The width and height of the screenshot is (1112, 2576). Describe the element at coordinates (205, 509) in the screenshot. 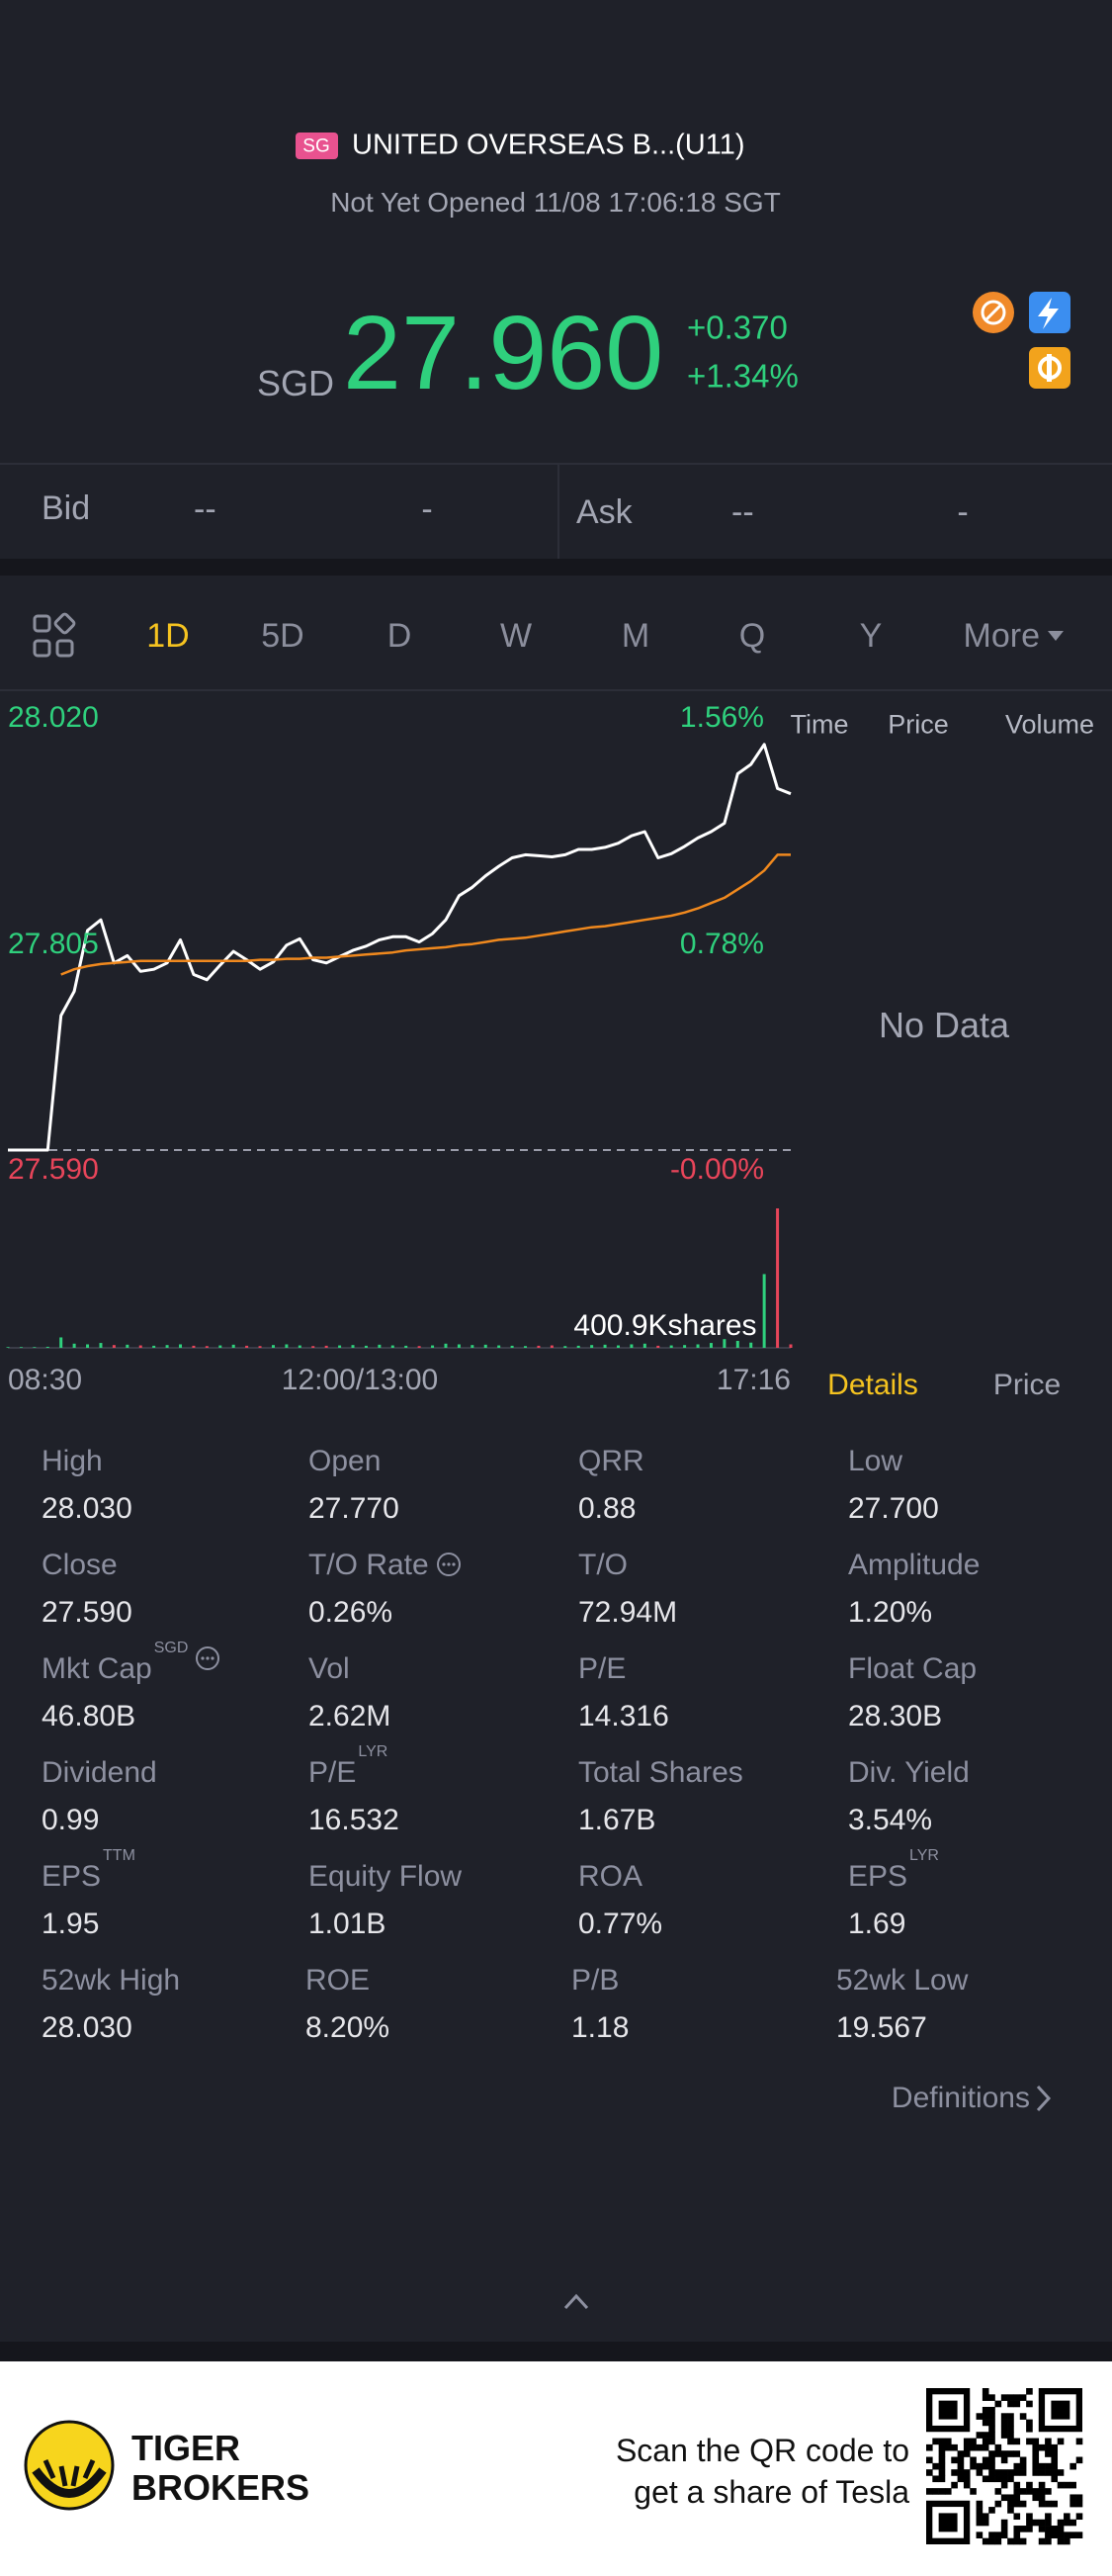

I see `bid-price: --` at that location.